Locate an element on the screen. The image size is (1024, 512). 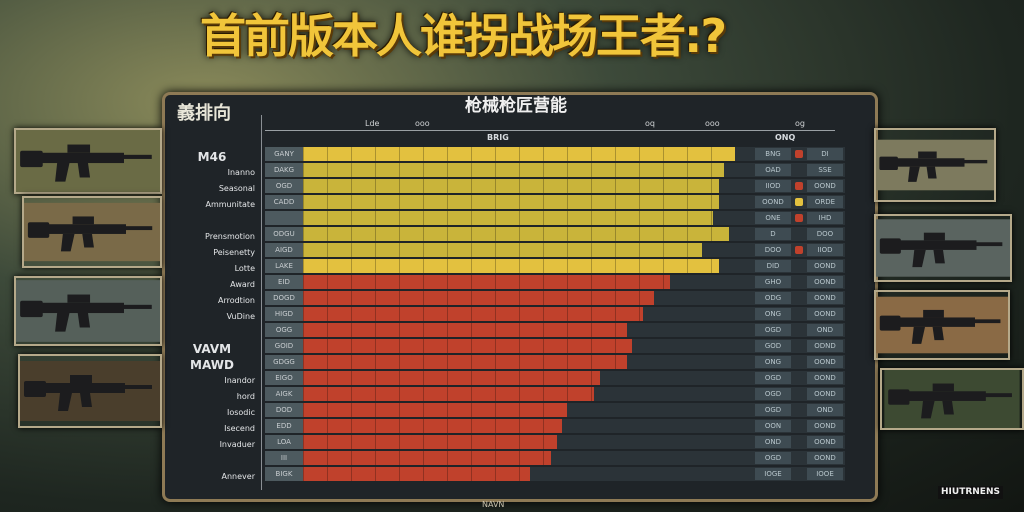
row-label: Inanno is located at coordinates (241, 172).